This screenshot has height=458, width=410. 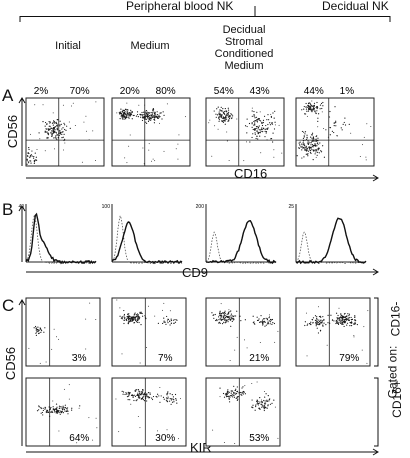 What do you see at coordinates (79, 438) in the screenshot?
I see `panel-c-row2-pct-0: 64%` at bounding box center [79, 438].